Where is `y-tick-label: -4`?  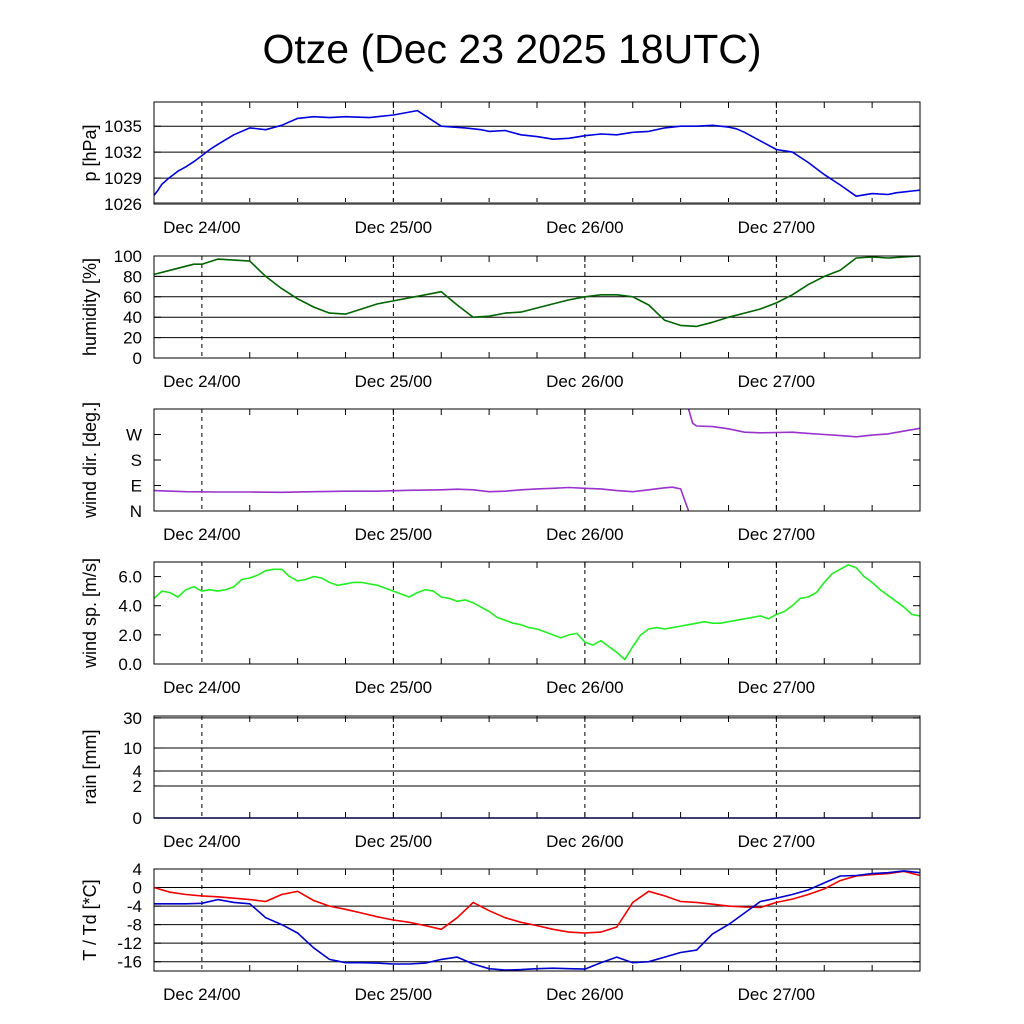
y-tick-label: -4 is located at coordinates (134, 906).